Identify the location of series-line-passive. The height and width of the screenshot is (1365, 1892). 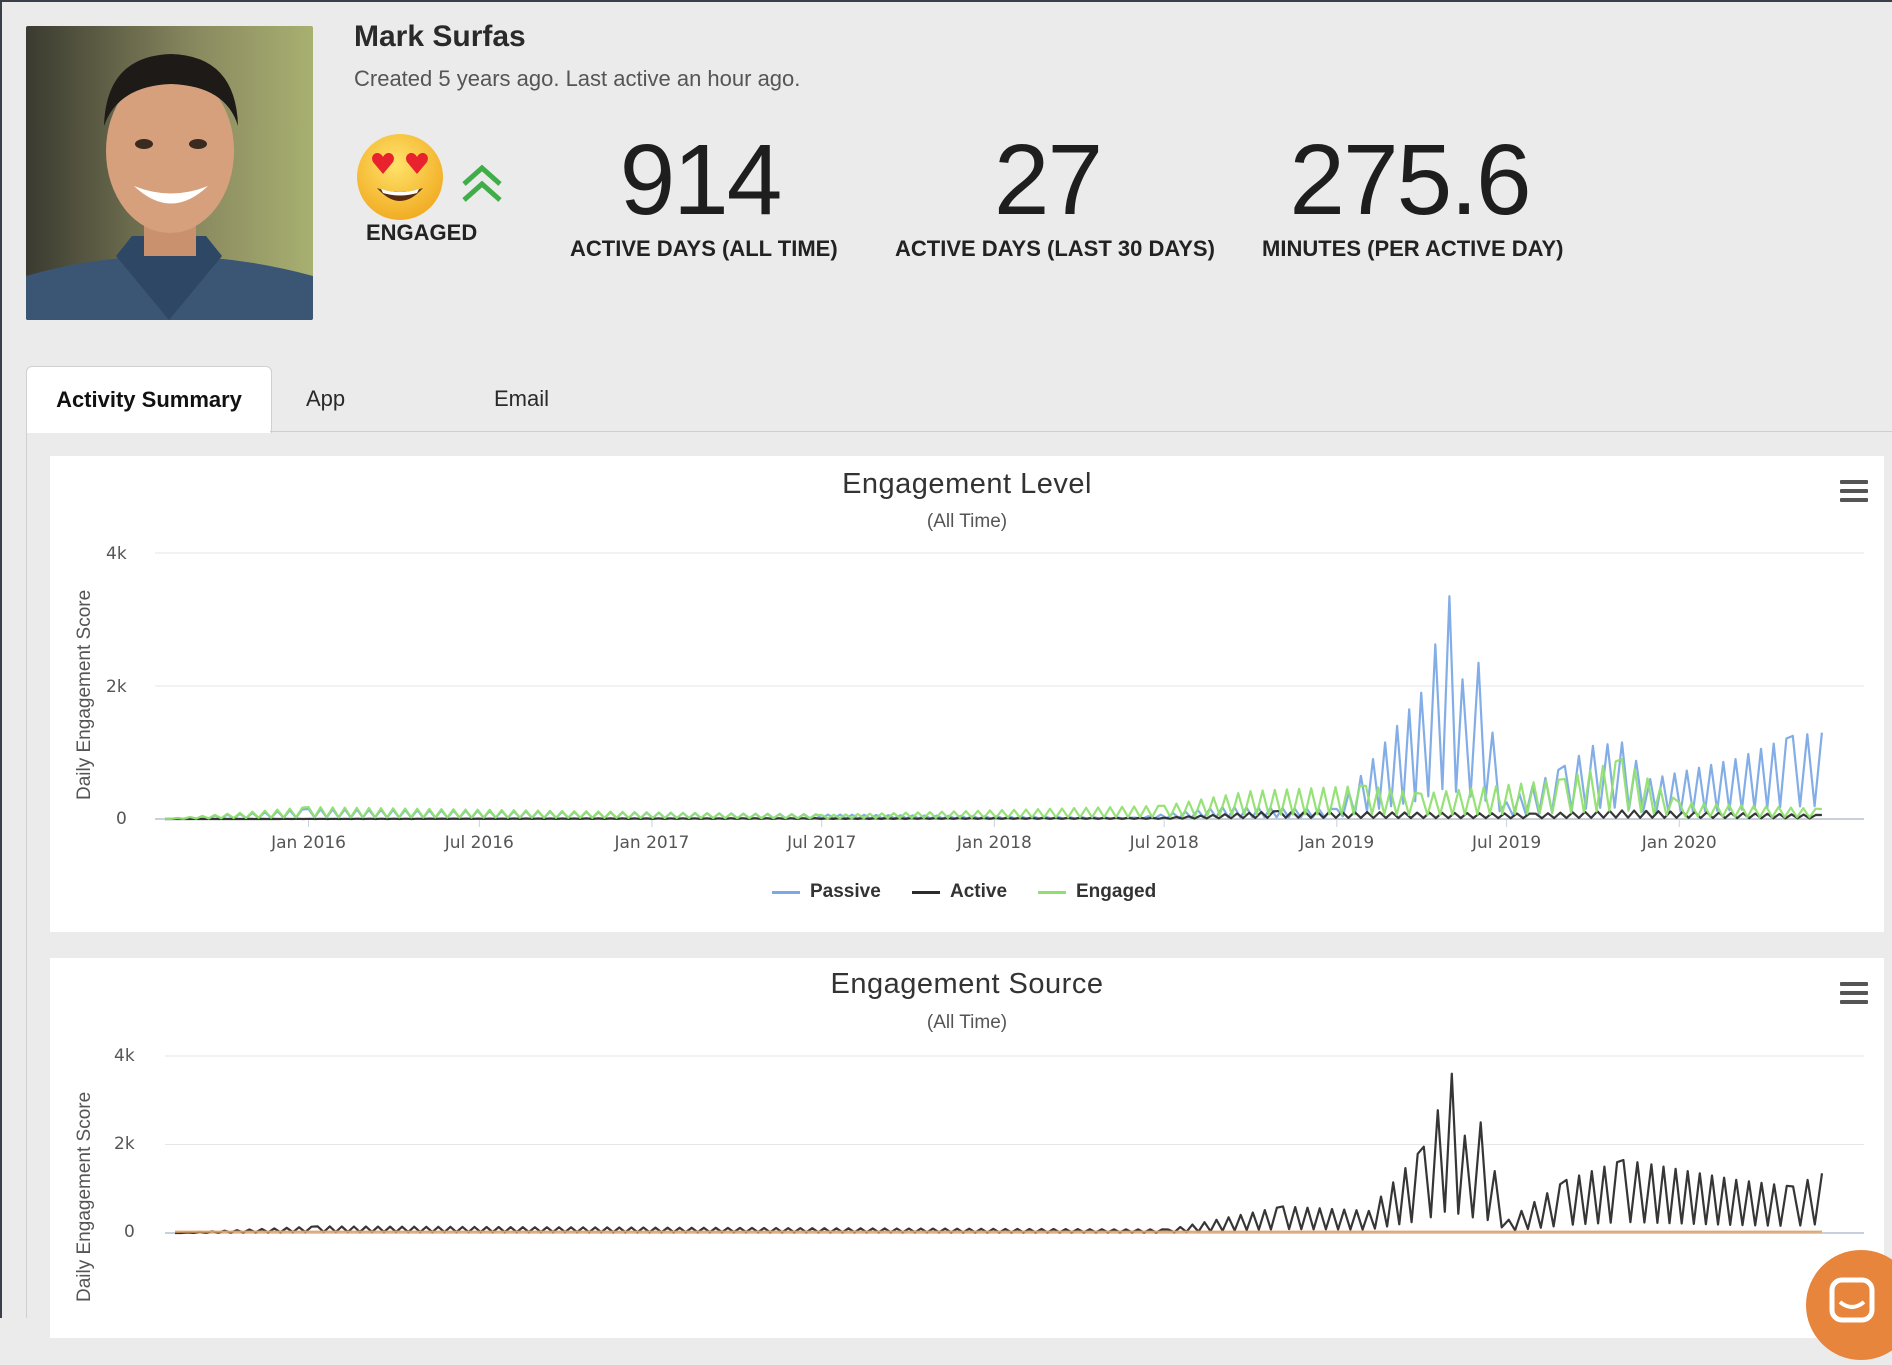
(993, 708).